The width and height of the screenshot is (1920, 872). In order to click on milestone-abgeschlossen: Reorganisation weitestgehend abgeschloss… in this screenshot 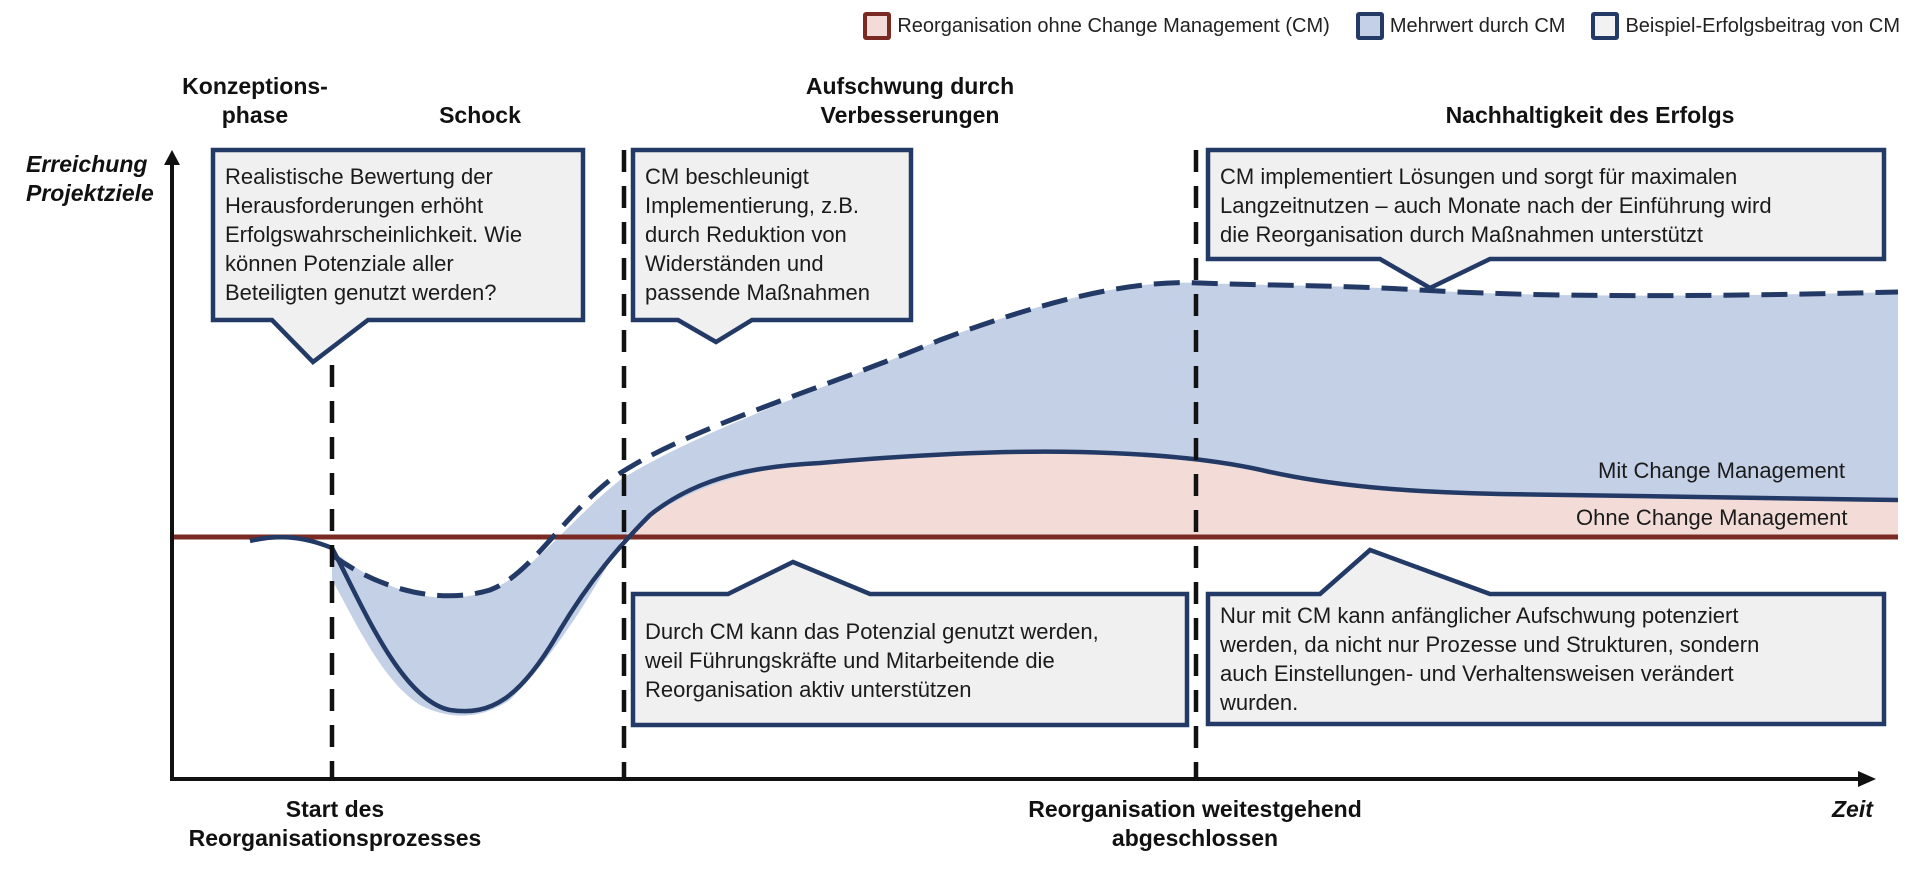, I will do `click(1195, 823)`.